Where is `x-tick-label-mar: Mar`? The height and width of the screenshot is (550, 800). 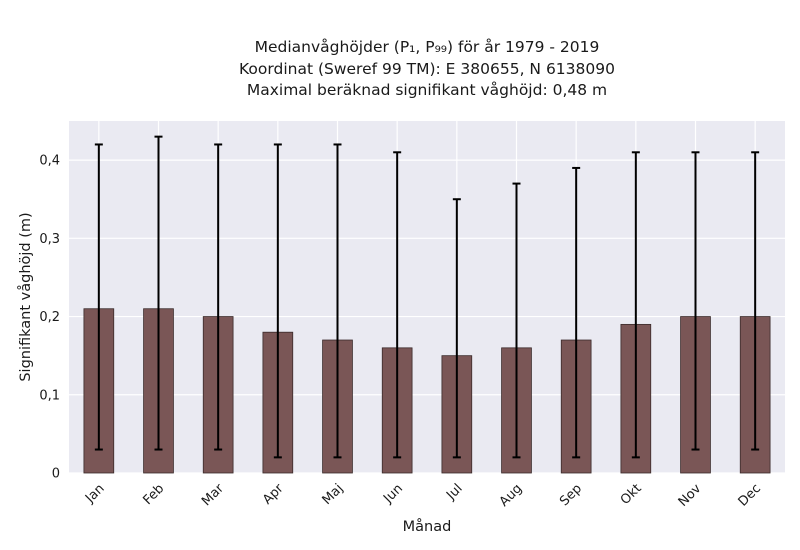
x-tick-label-mar: Mar is located at coordinates (213, 495).